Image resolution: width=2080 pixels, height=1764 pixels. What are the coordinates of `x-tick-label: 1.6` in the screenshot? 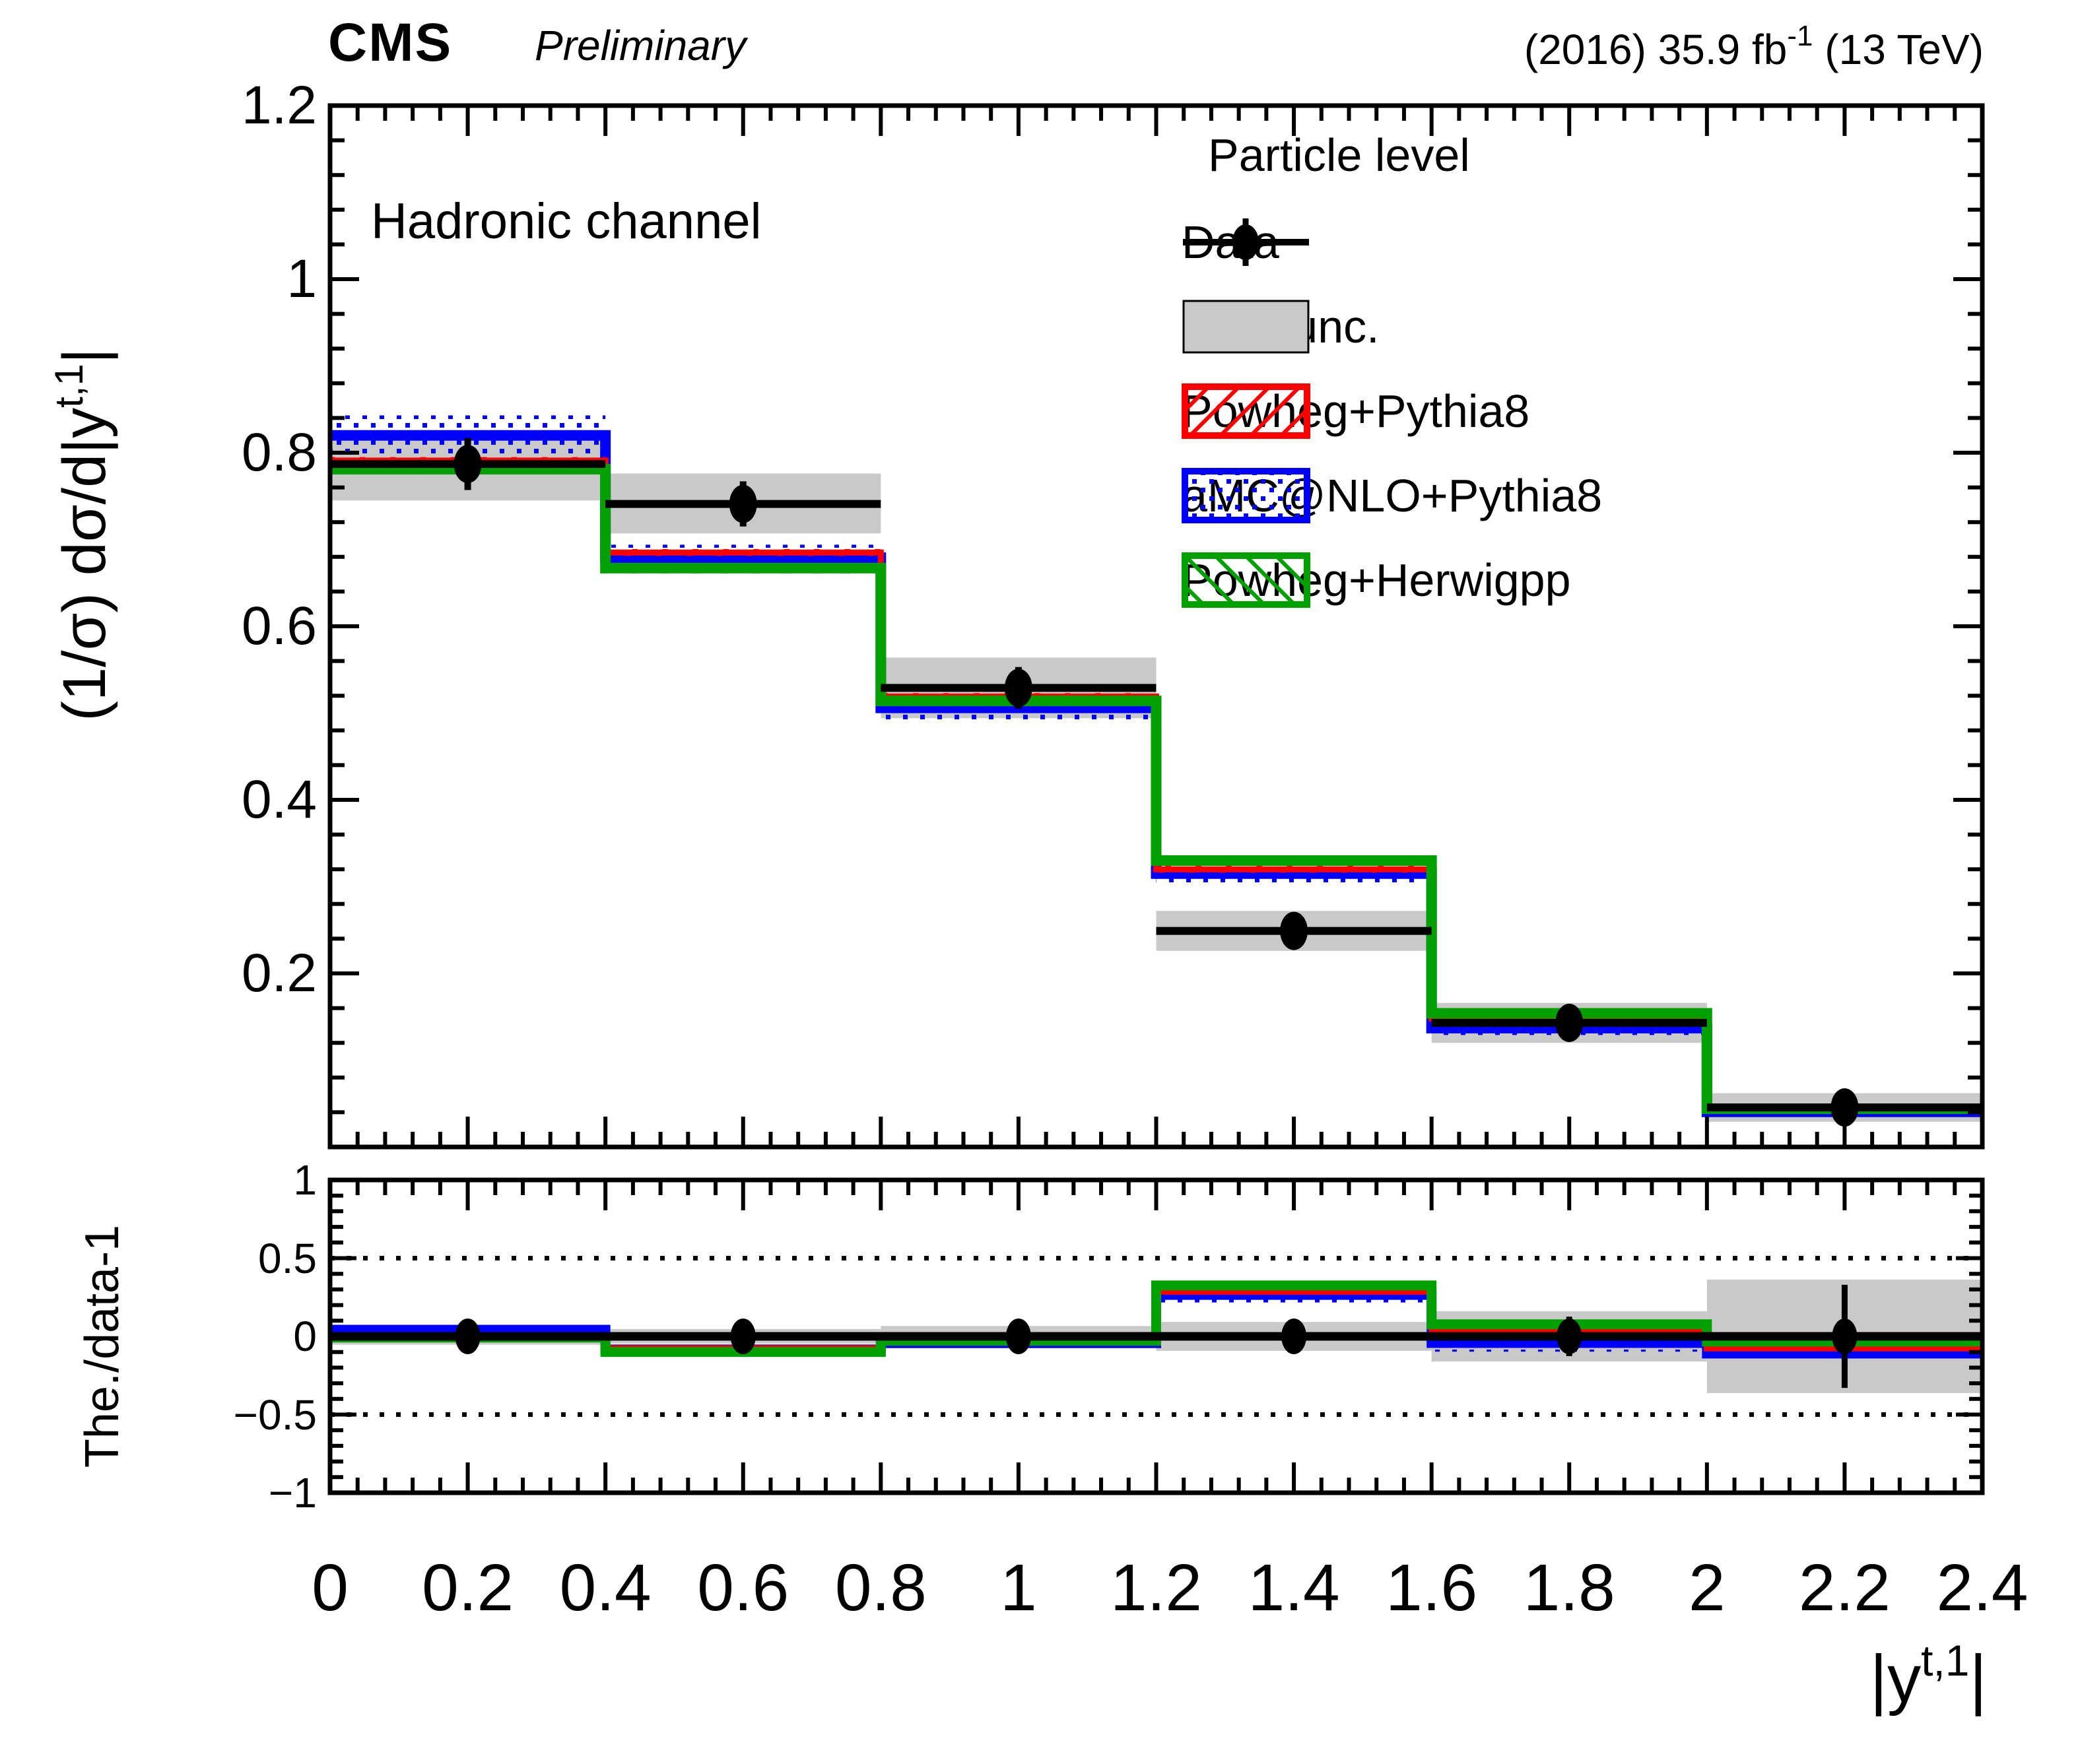 It's located at (1432, 1588).